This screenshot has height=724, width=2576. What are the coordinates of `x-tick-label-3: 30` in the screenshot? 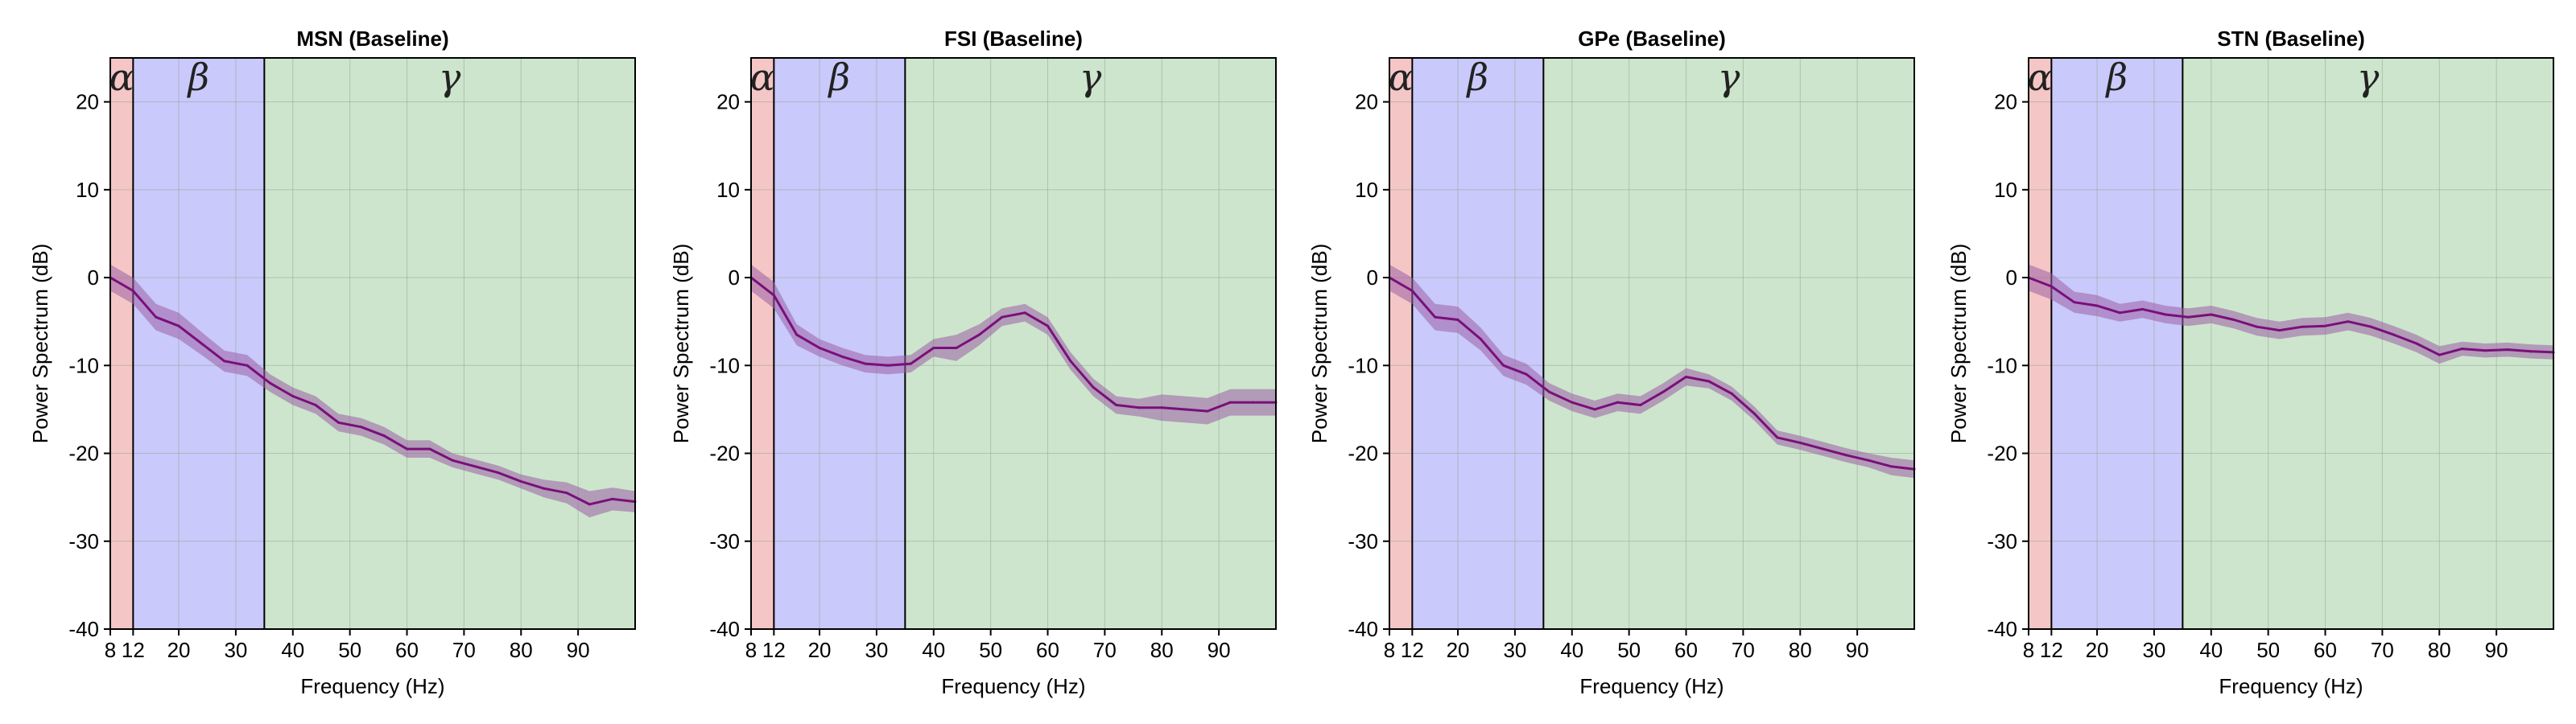 It's located at (1514, 650).